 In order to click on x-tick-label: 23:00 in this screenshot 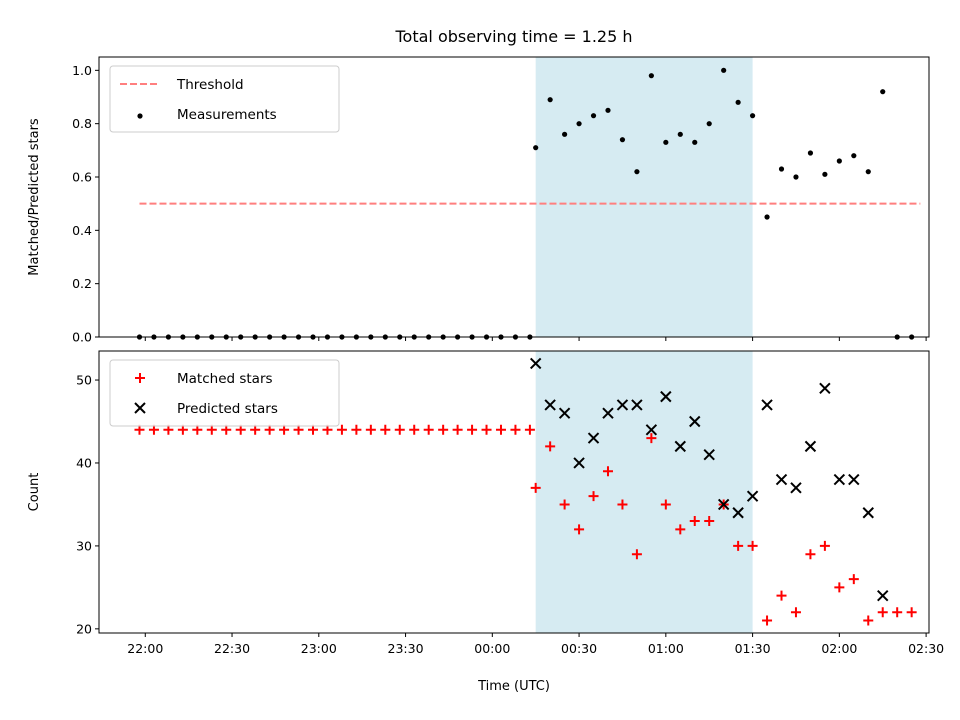, I will do `click(319, 648)`.